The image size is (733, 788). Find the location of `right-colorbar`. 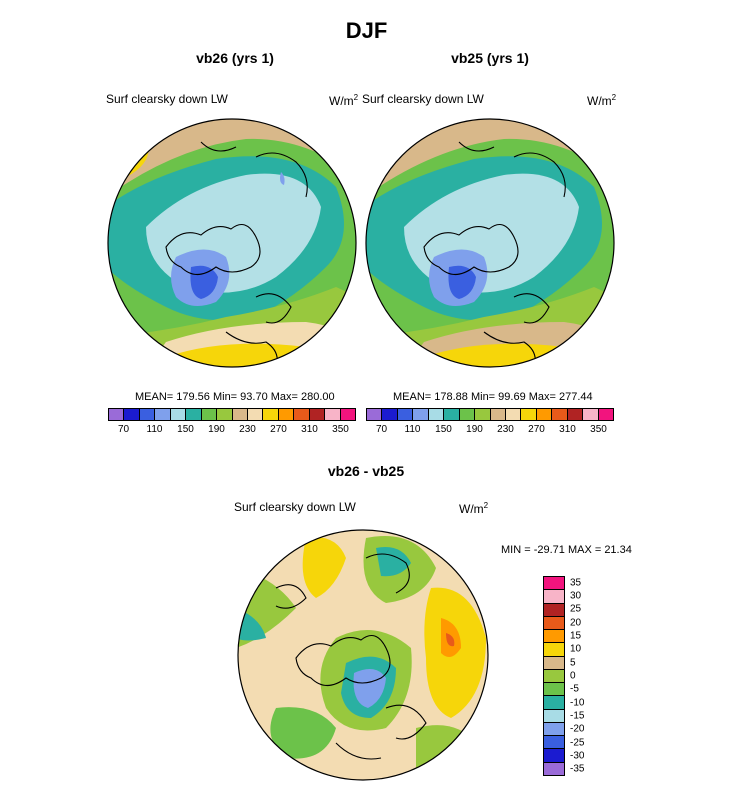

right-colorbar is located at coordinates (490, 414).